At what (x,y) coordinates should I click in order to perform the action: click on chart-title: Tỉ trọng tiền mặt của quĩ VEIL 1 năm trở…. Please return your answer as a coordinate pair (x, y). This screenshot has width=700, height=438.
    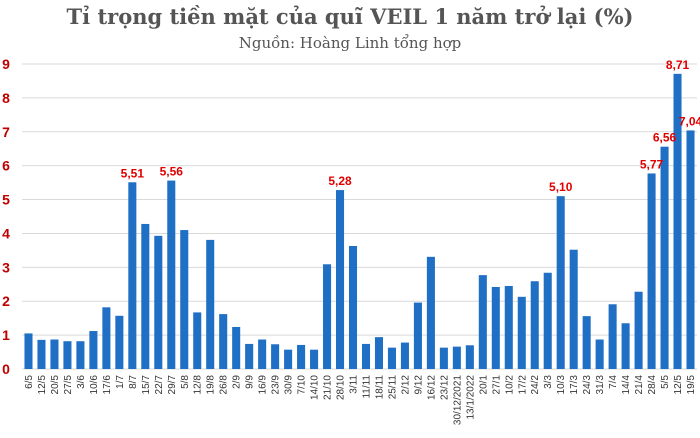
    Looking at the image, I should click on (350, 16).